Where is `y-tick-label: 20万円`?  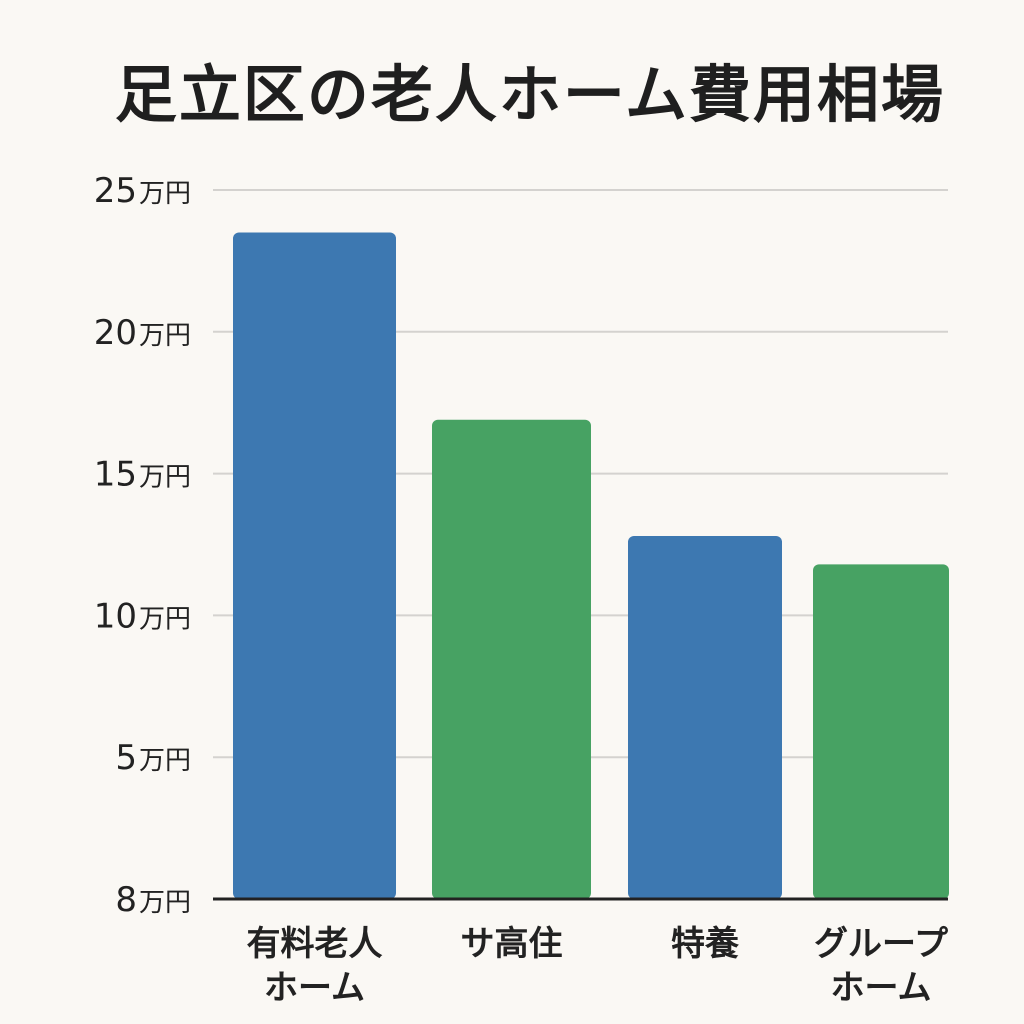 y-tick-label: 20万円 is located at coordinates (142, 333).